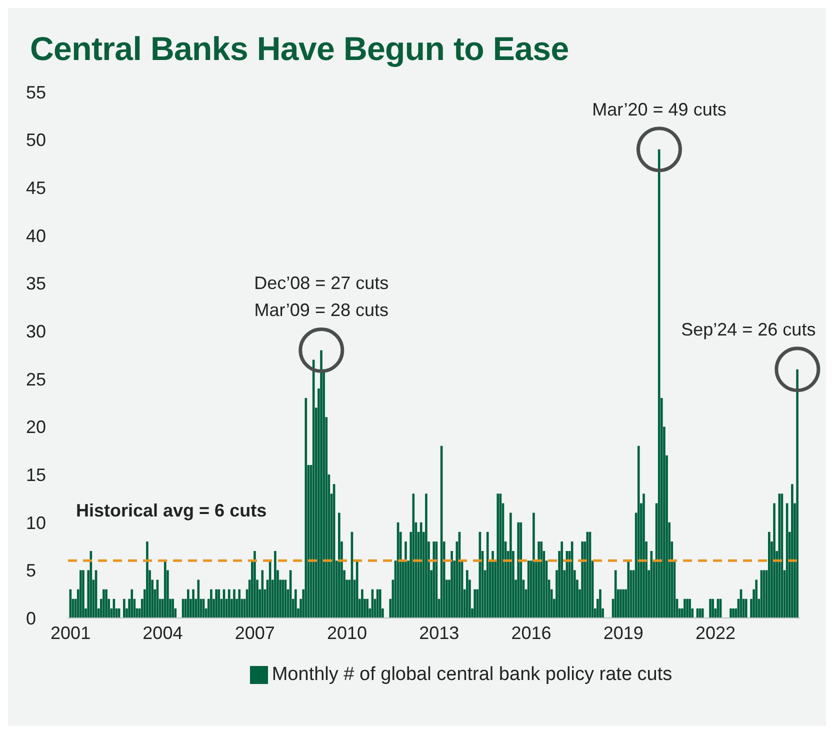  What do you see at coordinates (659, 109) in the screenshot?
I see `annotation: Mar’20 = 49 cuts` at bounding box center [659, 109].